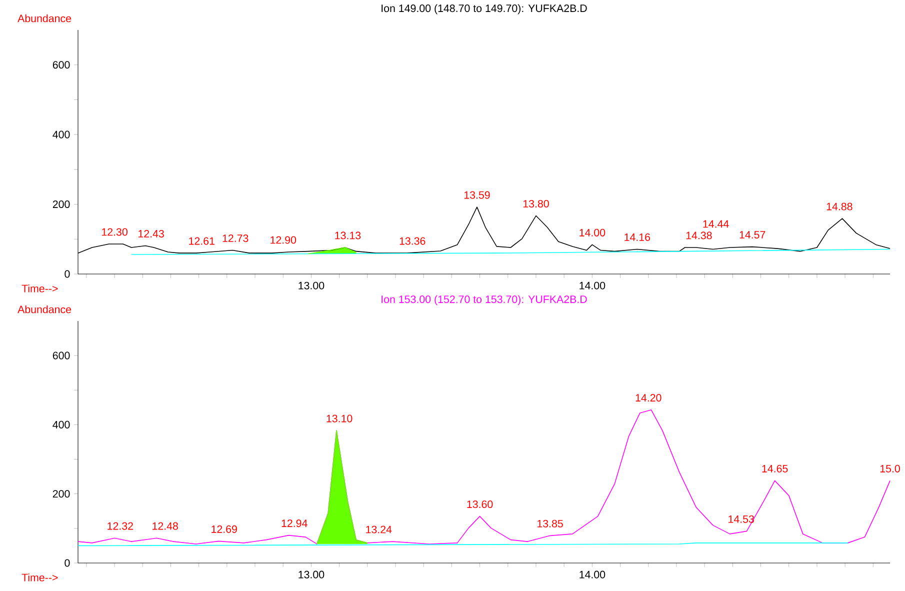 The width and height of the screenshot is (905, 591). Describe the element at coordinates (115, 232) in the screenshot. I see `annotation: 12.30` at that location.